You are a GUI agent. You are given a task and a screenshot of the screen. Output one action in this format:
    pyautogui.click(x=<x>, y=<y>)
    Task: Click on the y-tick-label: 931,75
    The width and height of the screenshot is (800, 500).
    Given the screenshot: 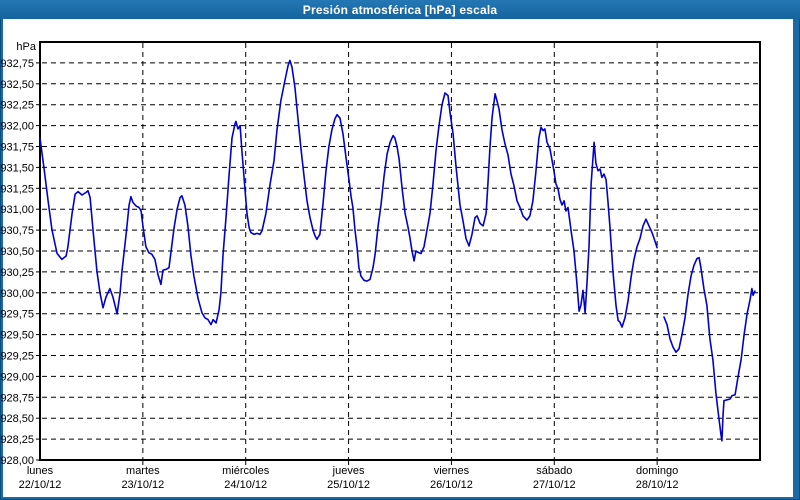 What is the action you would take?
    pyautogui.click(x=17, y=148)
    